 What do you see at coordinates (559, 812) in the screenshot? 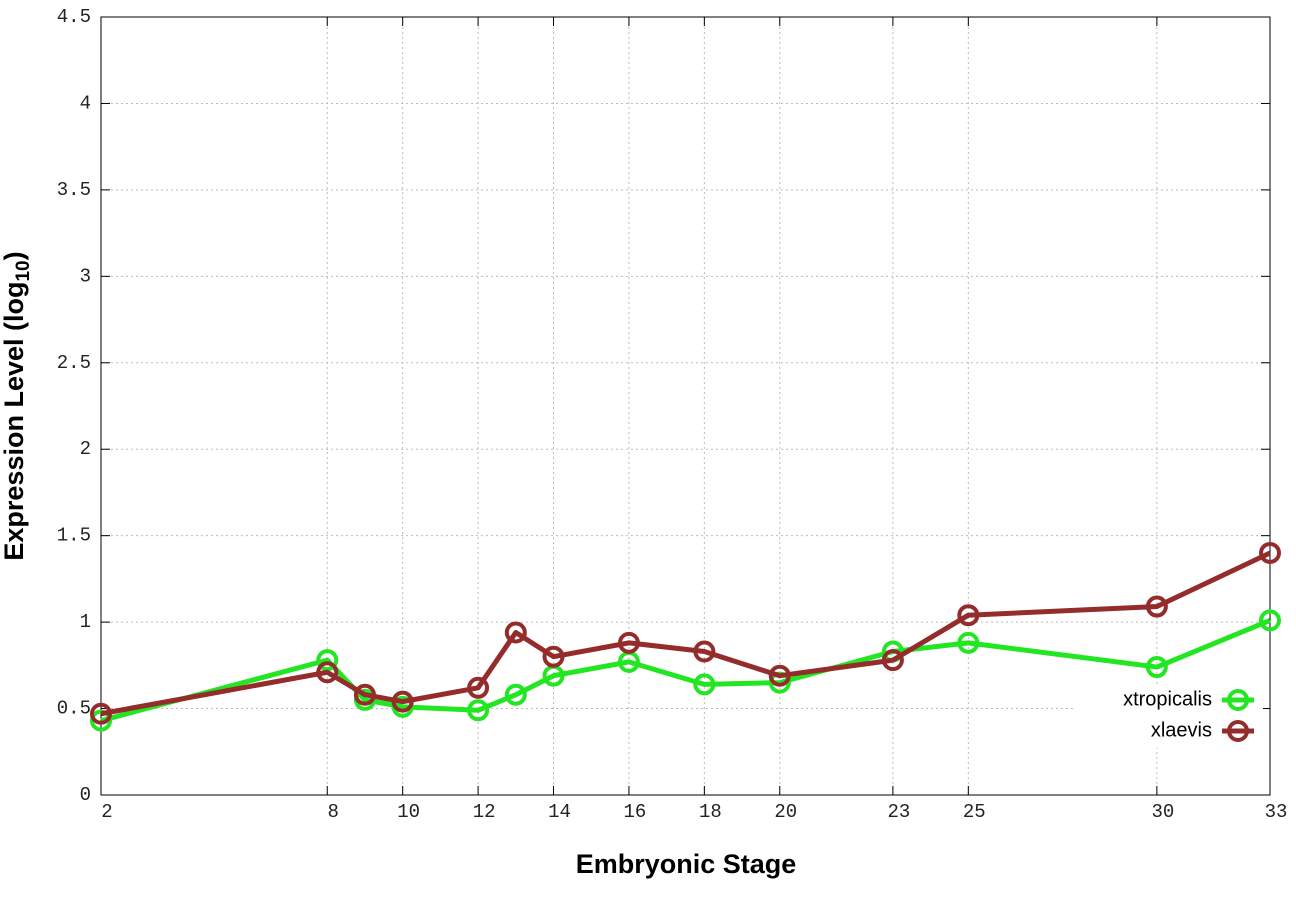
I see `x-tick-label: 14` at bounding box center [559, 812].